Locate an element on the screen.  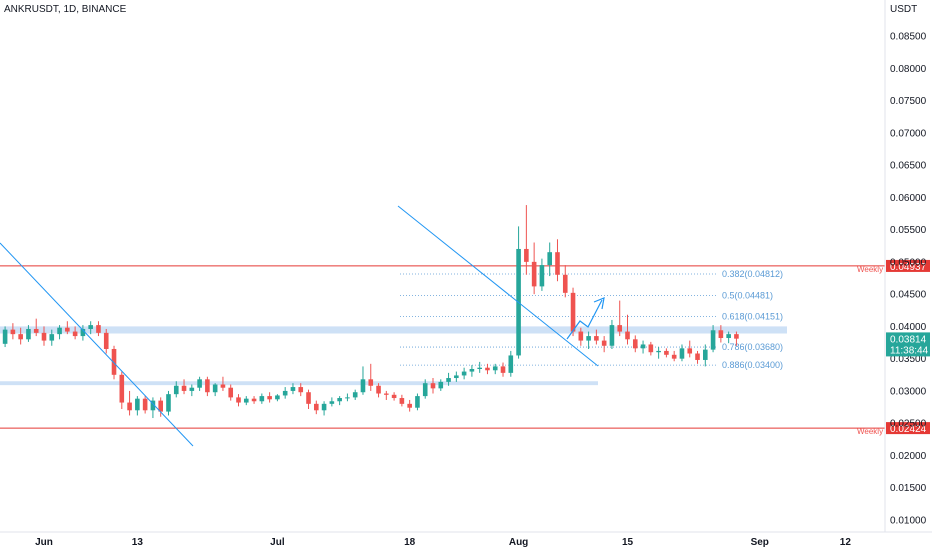
y-tick-label: 0.07000 is located at coordinates (908, 133).